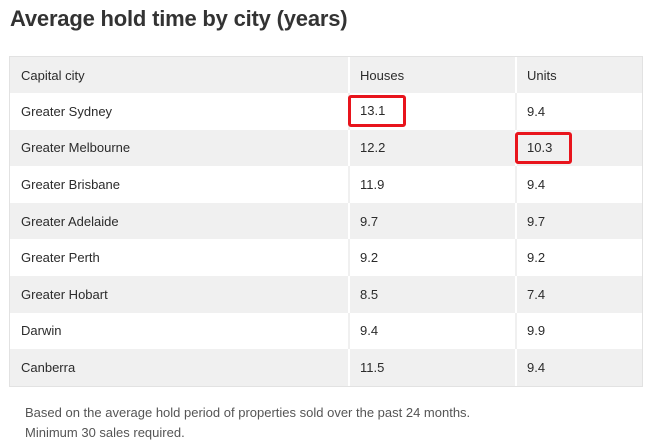 The width and height of the screenshot is (648, 443). Describe the element at coordinates (179, 367) in the screenshot. I see `city-cell: Canberra` at that location.